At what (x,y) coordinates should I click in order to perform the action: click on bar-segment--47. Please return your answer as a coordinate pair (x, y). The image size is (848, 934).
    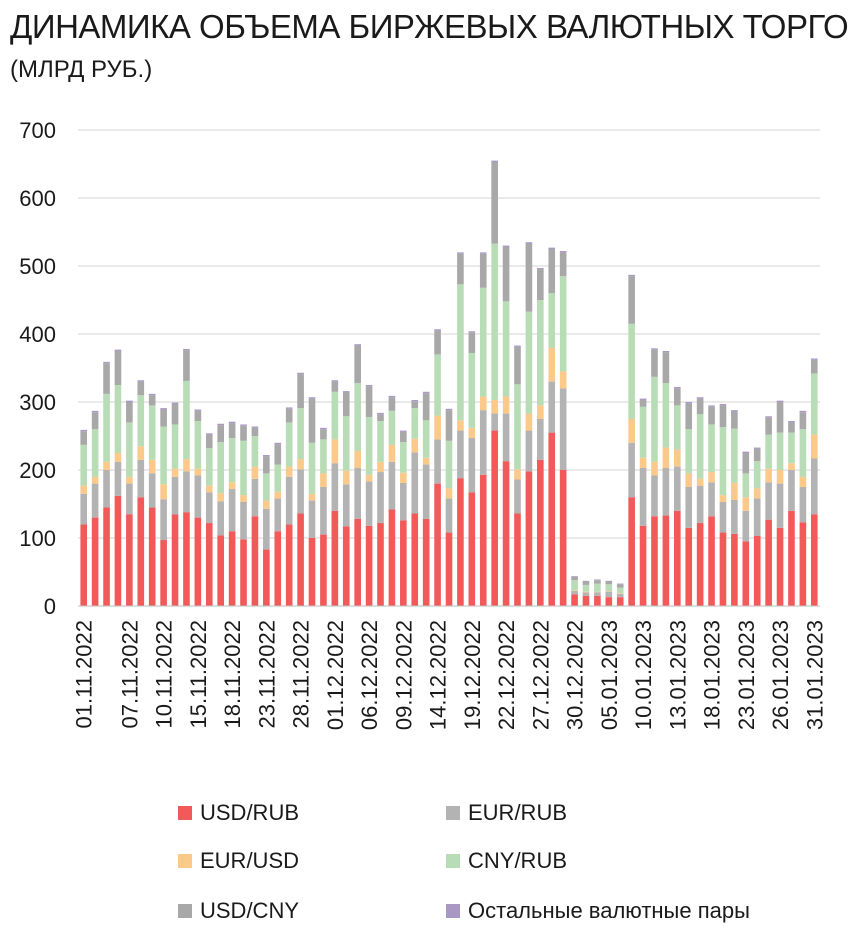
    Looking at the image, I should click on (620, 584).